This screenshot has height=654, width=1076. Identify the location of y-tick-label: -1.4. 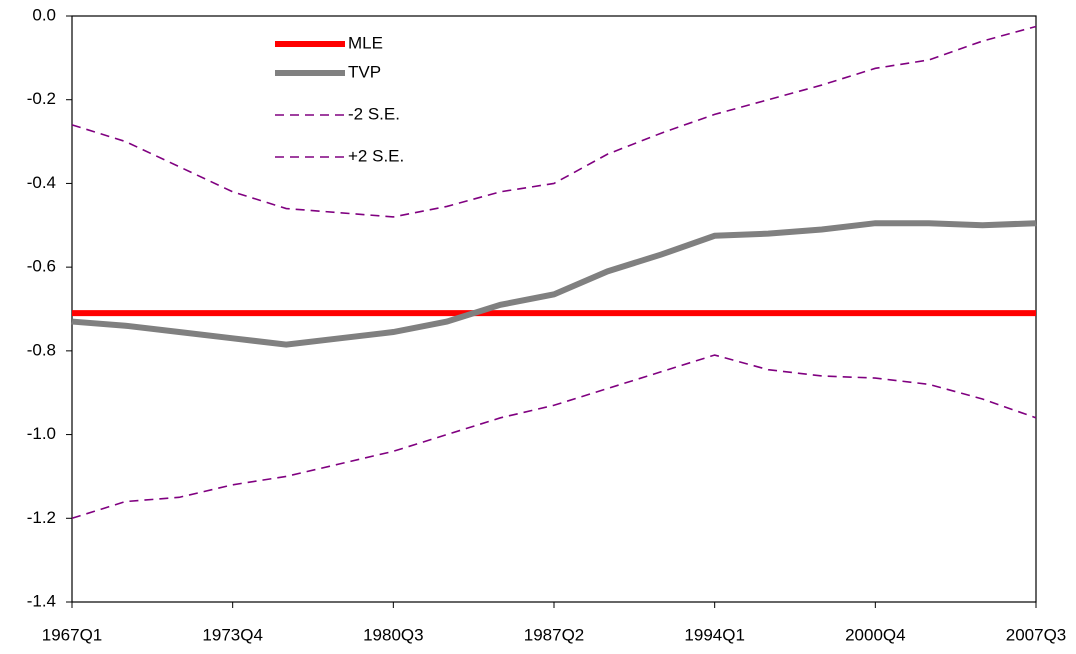
(41, 600).